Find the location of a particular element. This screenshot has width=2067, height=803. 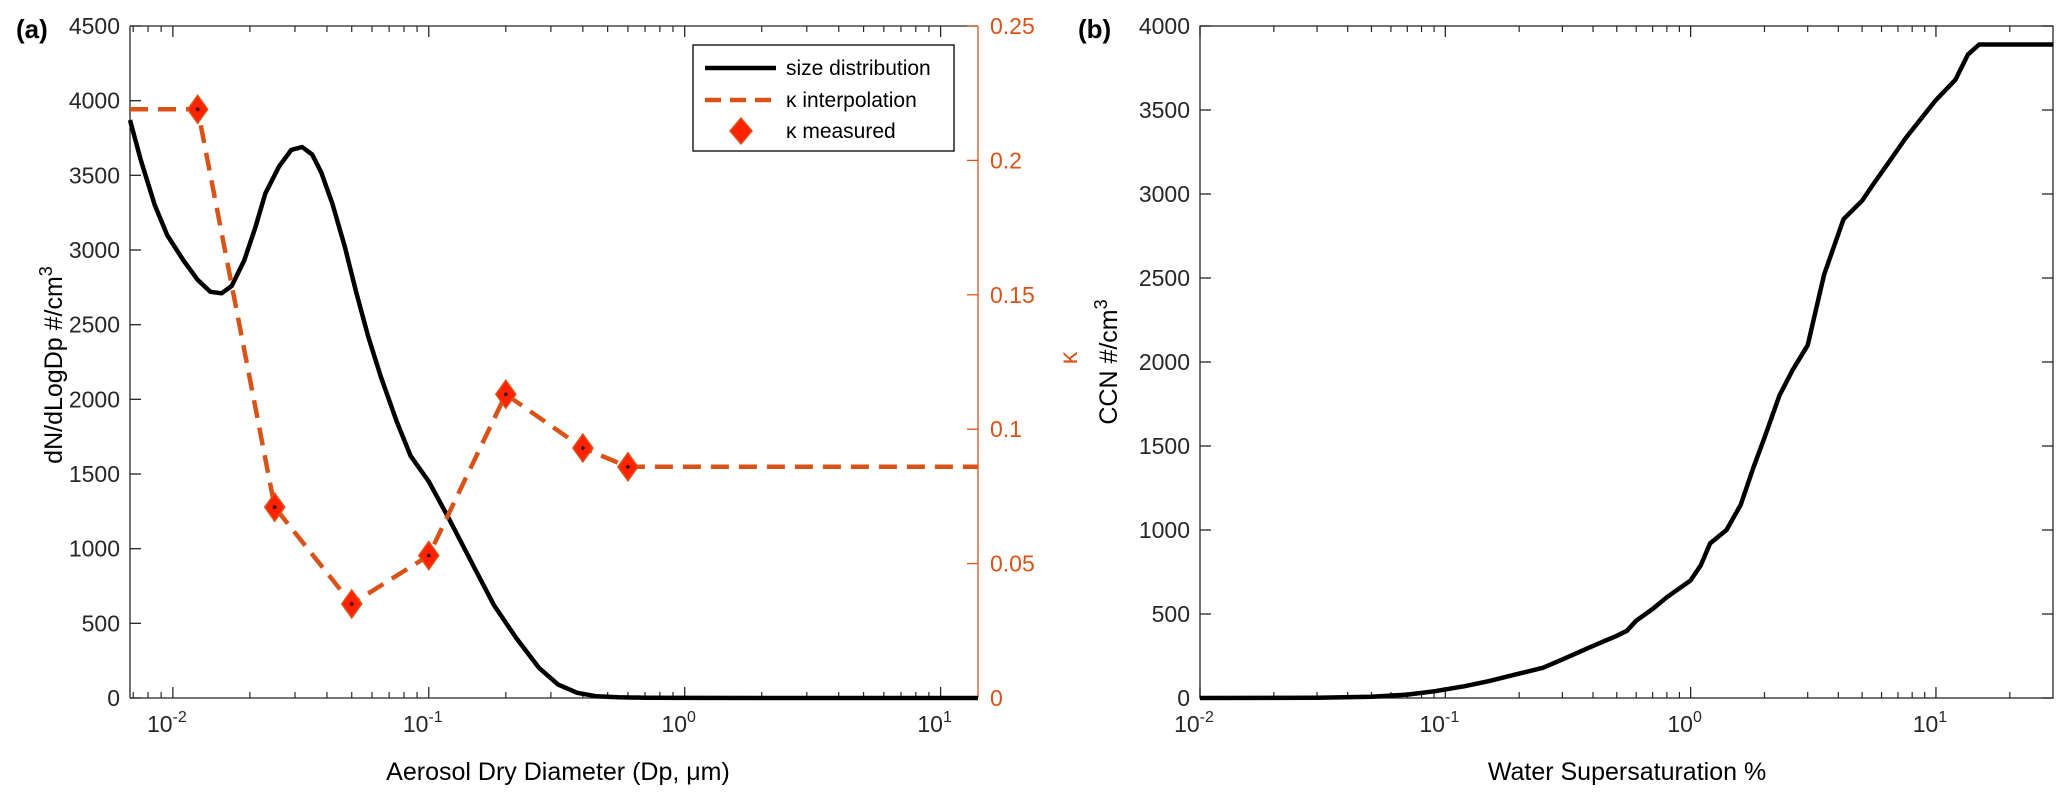

panel-b-x-tick-label: 10⁻¹ is located at coordinates (1439, 723).